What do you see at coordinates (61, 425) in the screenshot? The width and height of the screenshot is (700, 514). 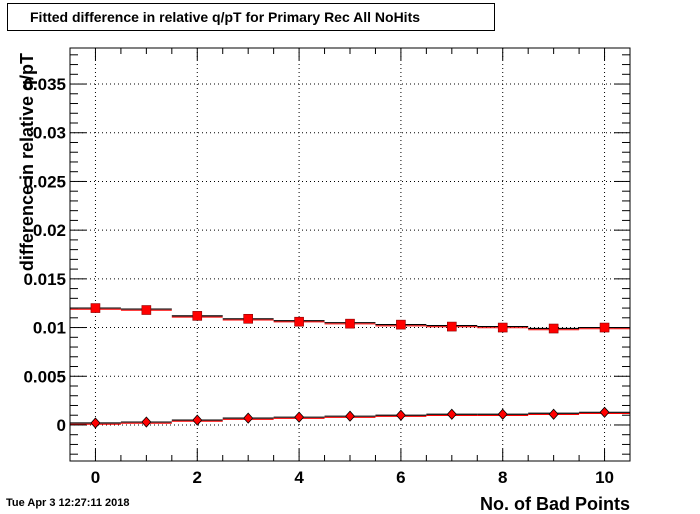 I see `y-tick-label: 0` at bounding box center [61, 425].